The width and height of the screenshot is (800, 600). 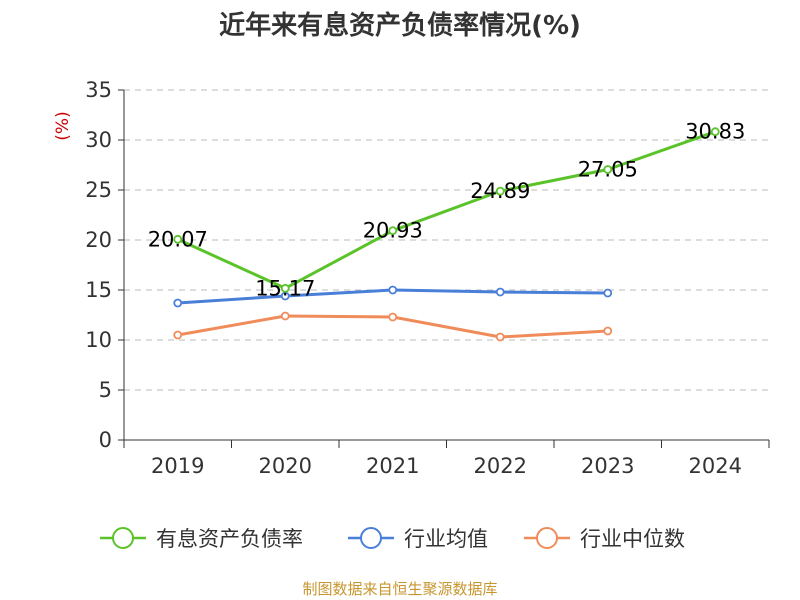 I want to click on y-tick-label: 35, so click(x=98, y=90).